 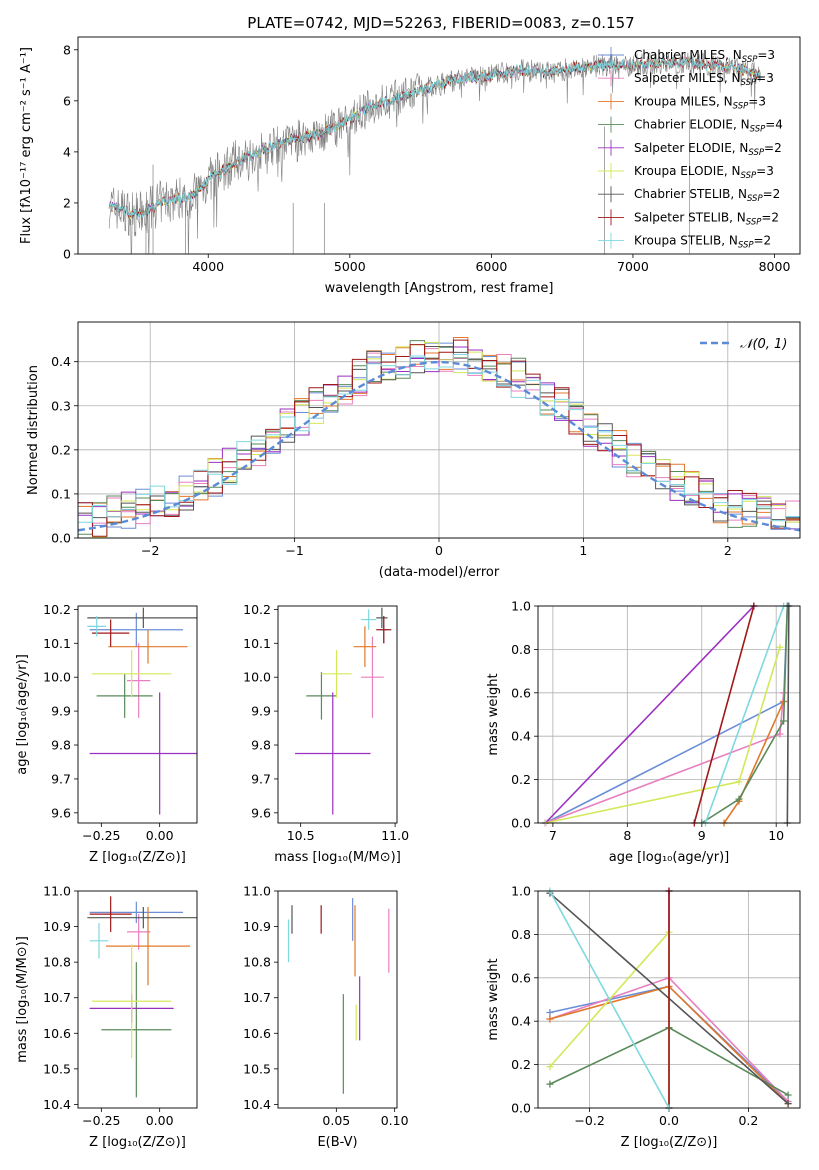 I want to click on spectrum-ytick-label: 4, so click(x=67, y=151).